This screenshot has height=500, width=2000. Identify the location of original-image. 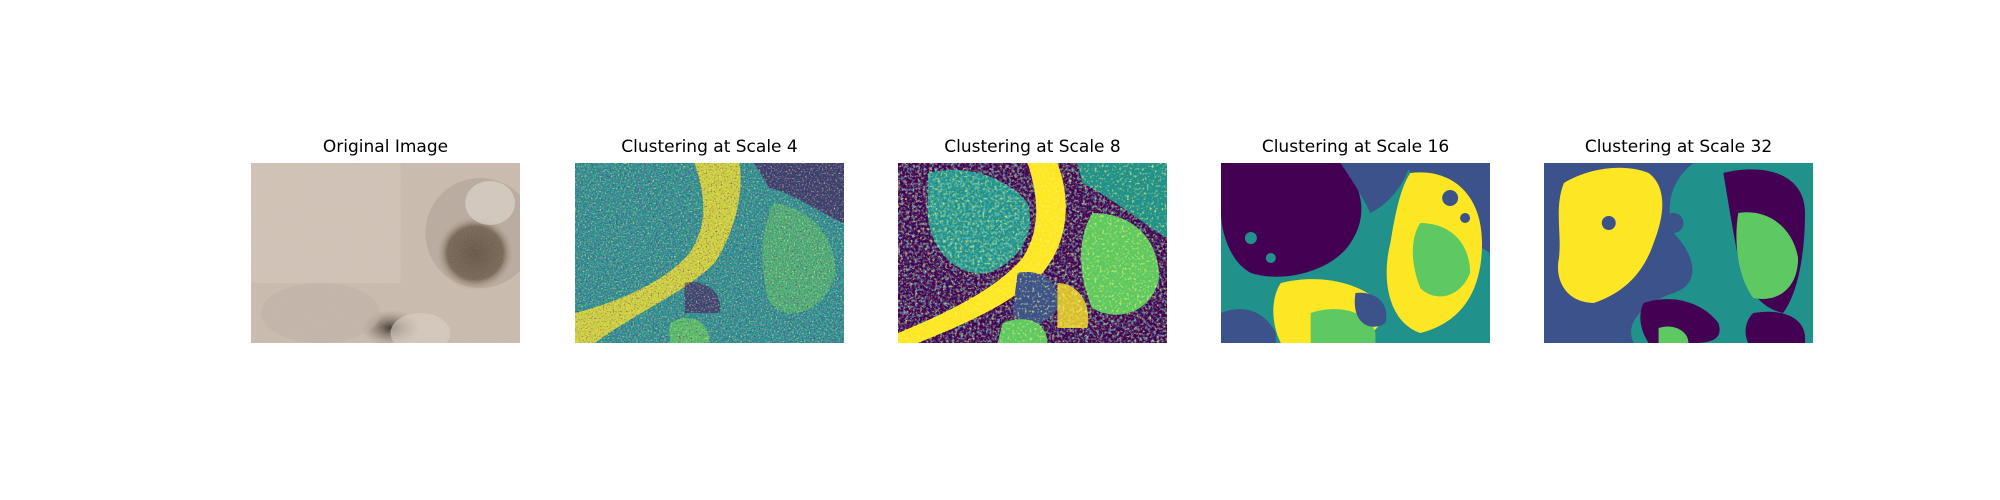
(385, 253).